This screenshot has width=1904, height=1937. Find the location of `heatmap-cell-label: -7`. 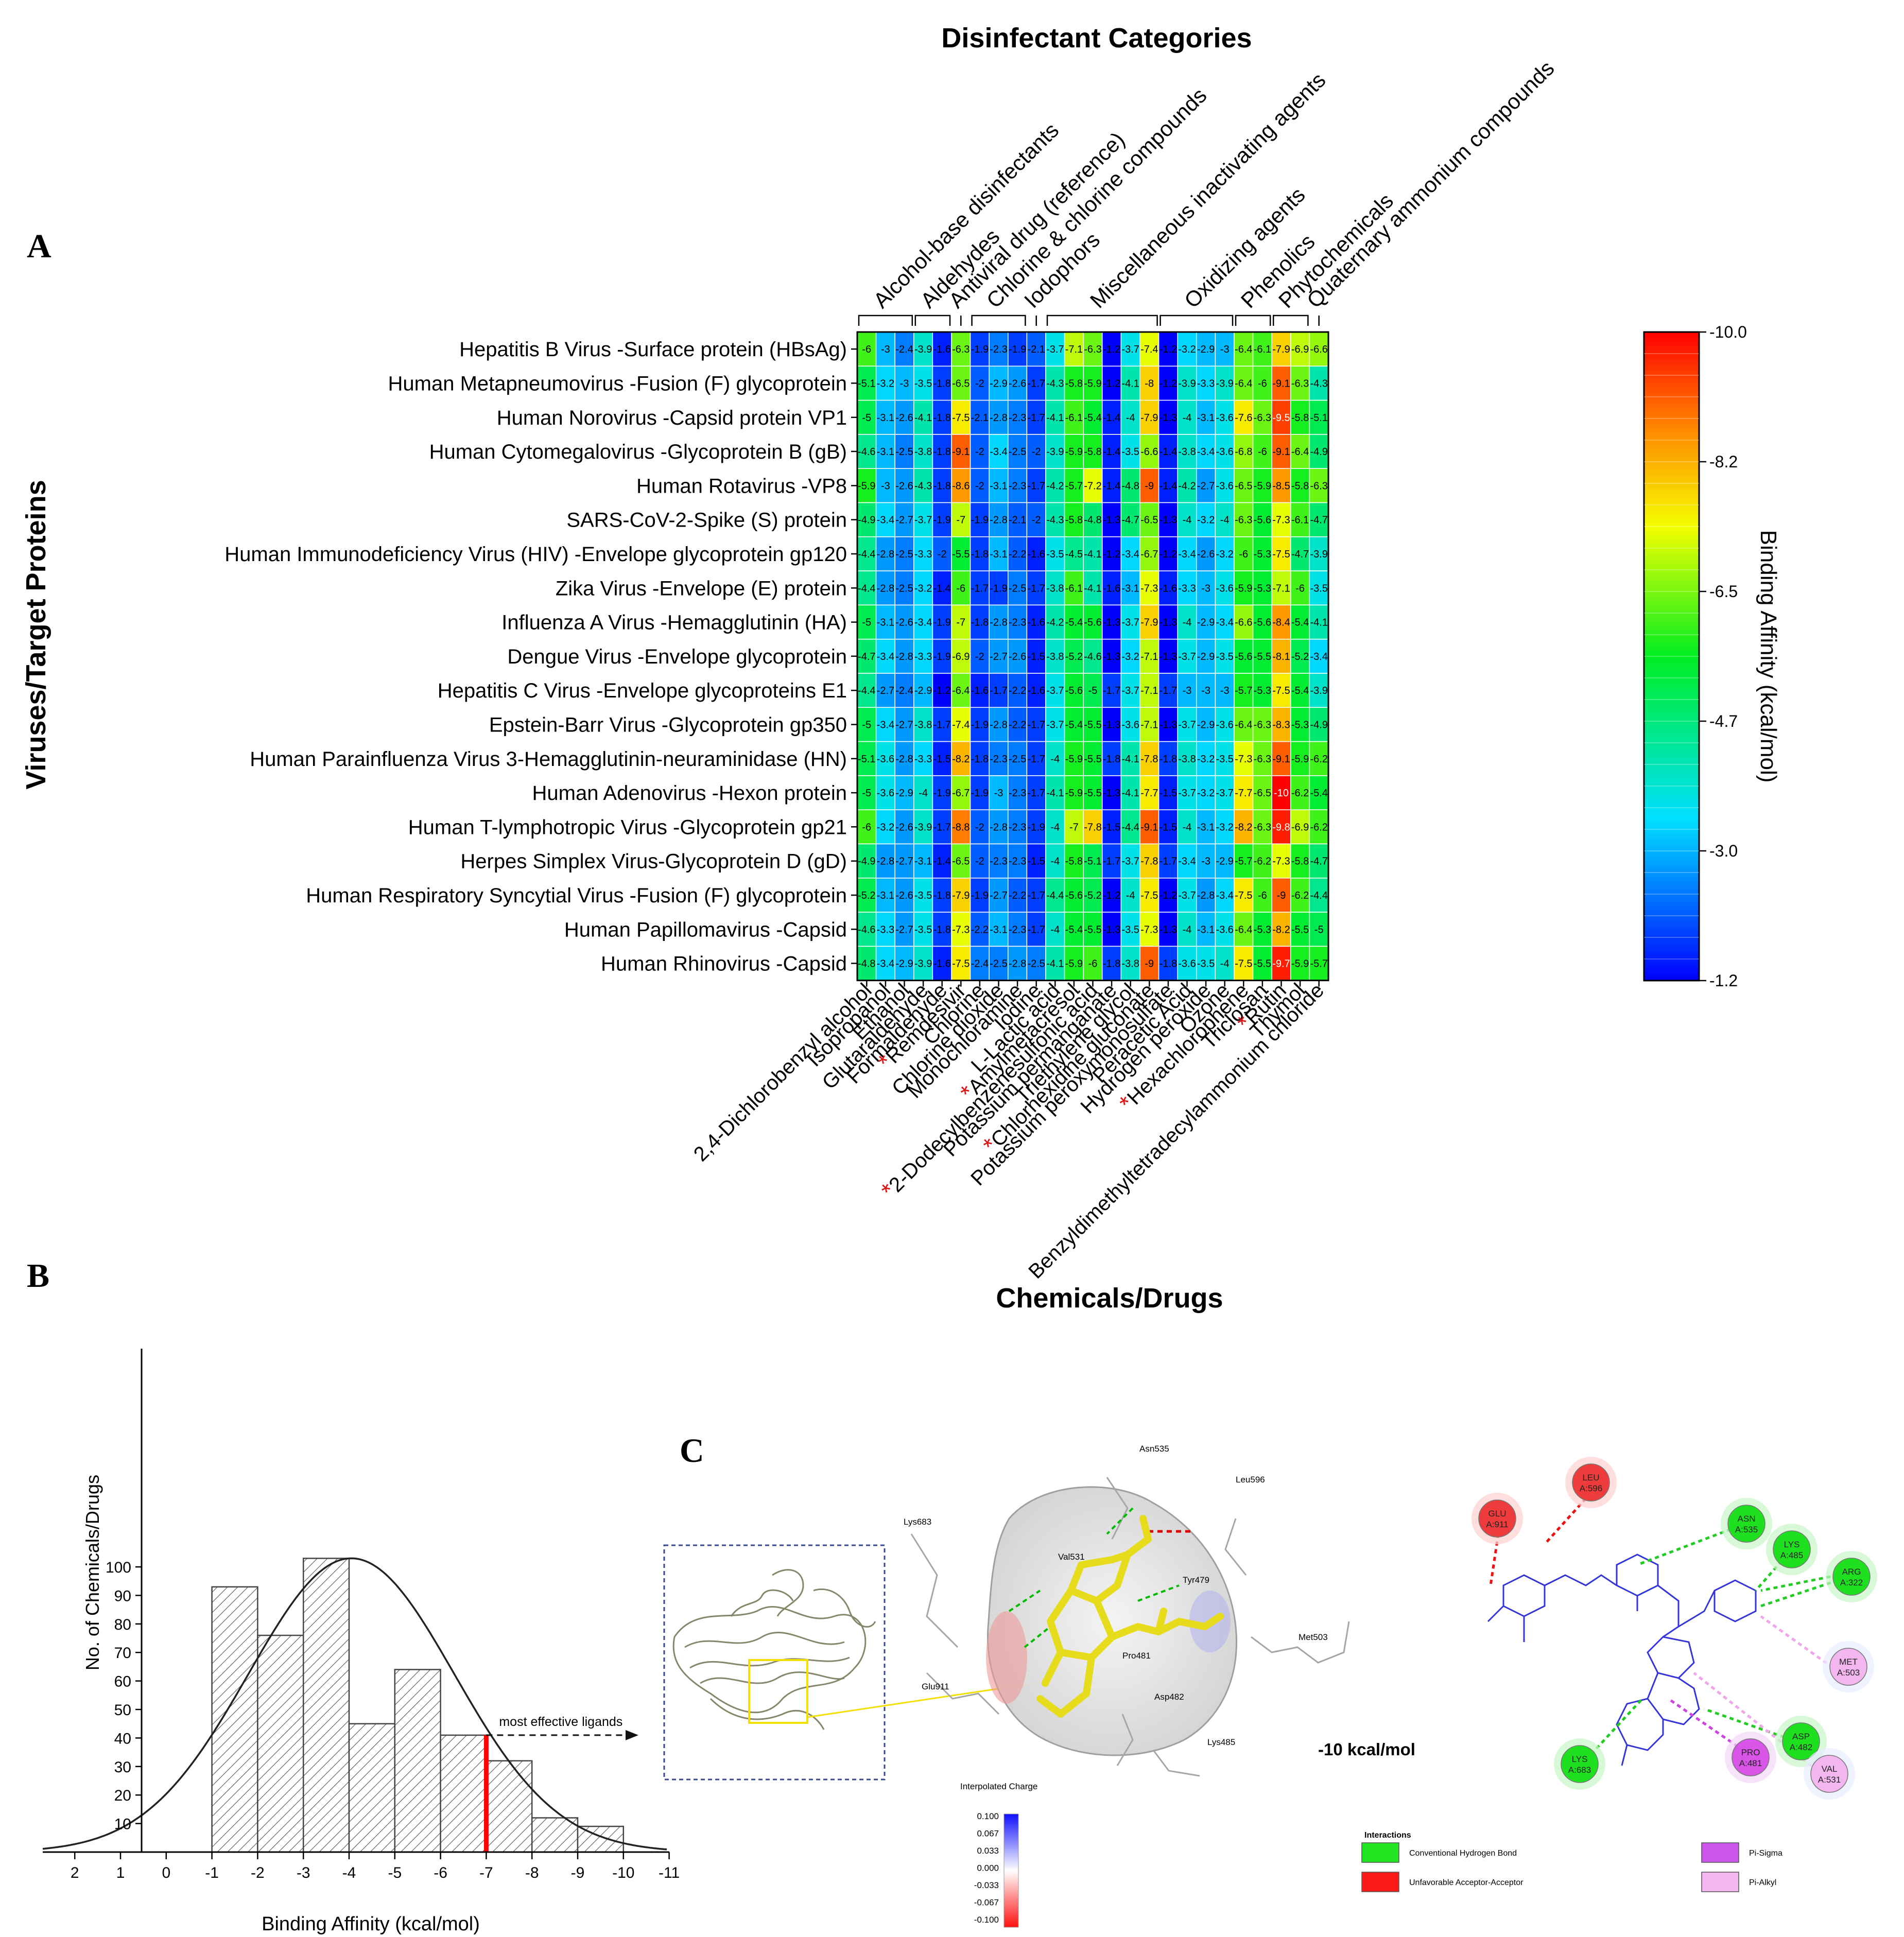

heatmap-cell-label: -7 is located at coordinates (961, 520).